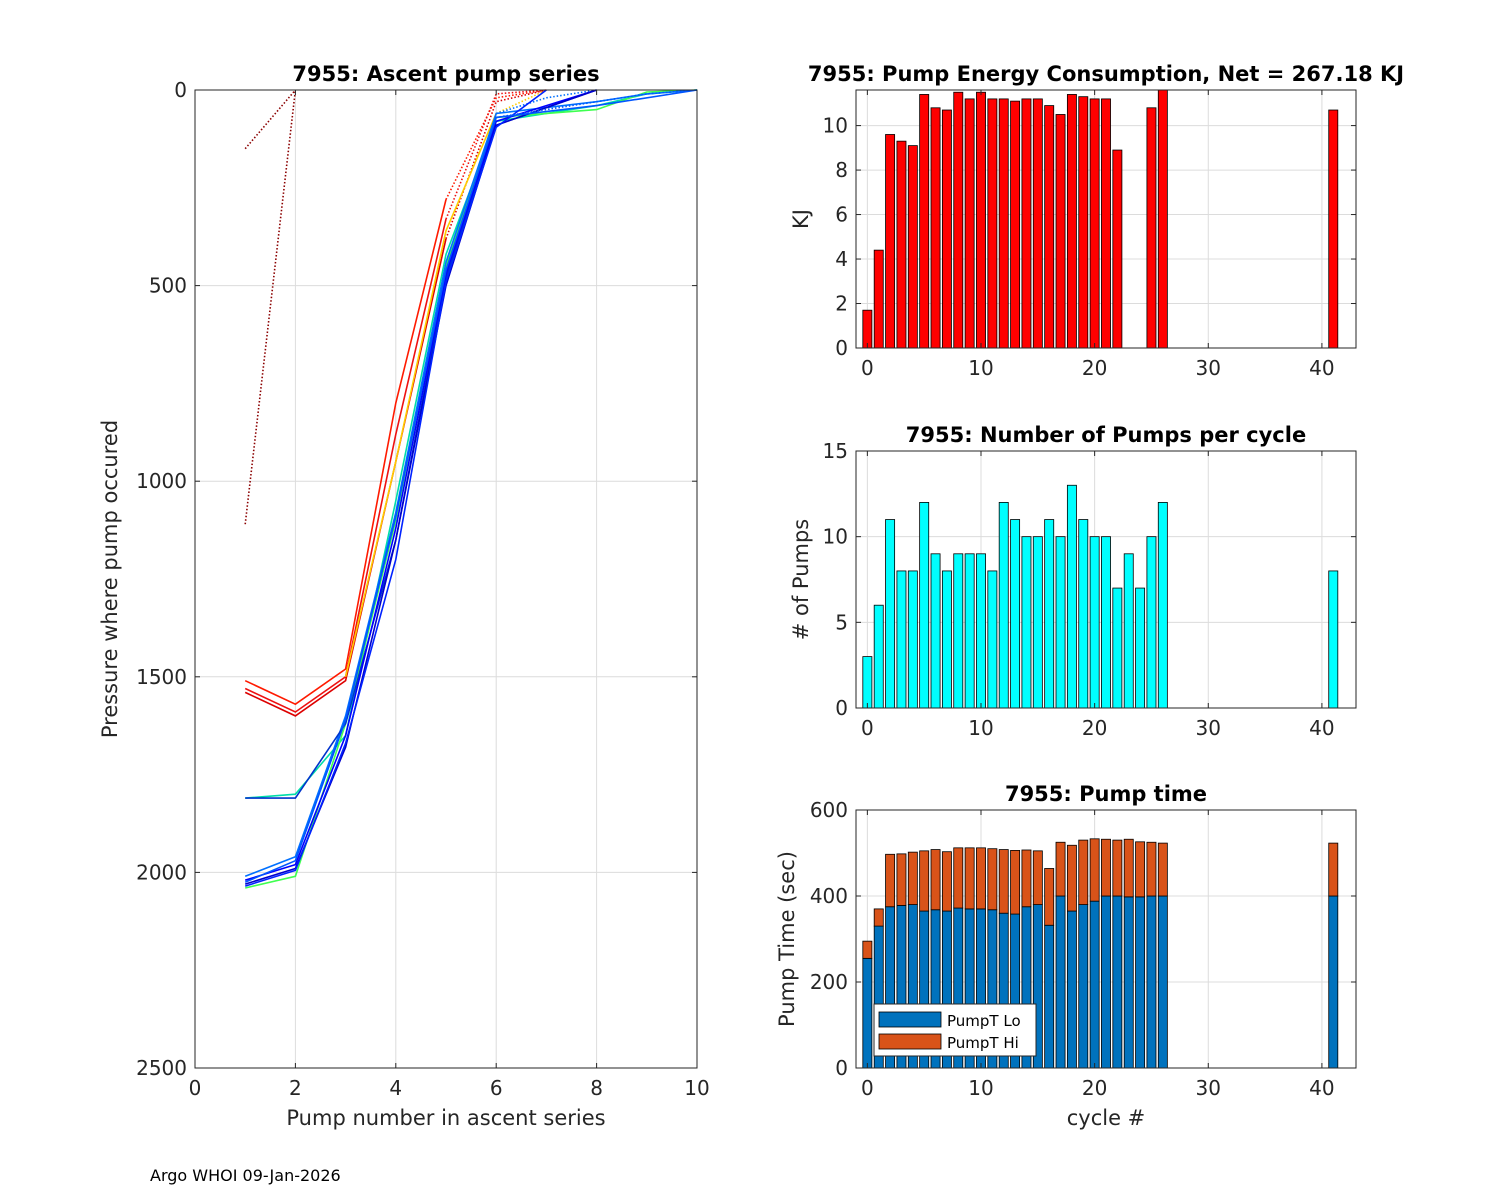 Image resolution: width=1500 pixels, height=1200 pixels. I want to click on x-axis-label: Pump number in ascent series, so click(445, 1118).